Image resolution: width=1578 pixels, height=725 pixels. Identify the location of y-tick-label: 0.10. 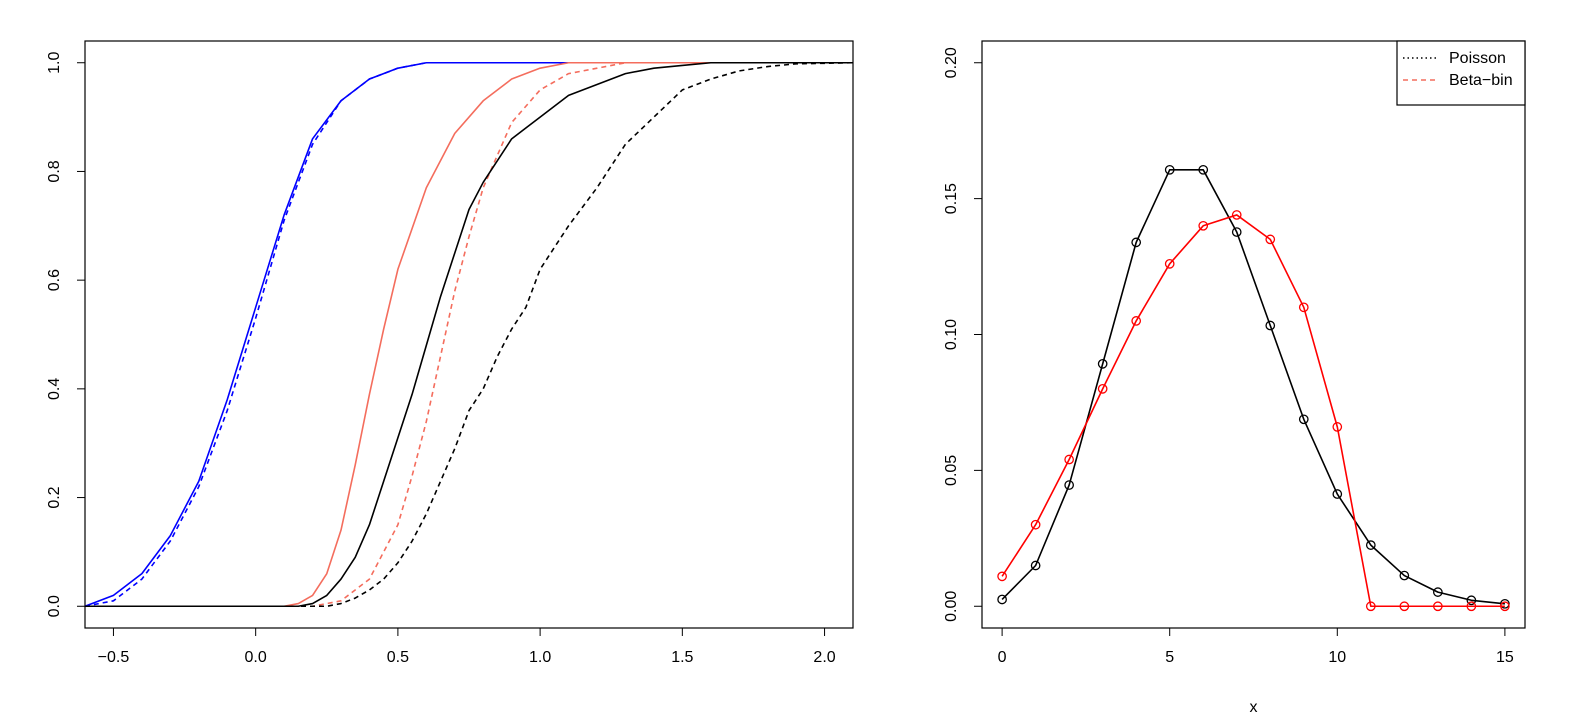
(951, 334).